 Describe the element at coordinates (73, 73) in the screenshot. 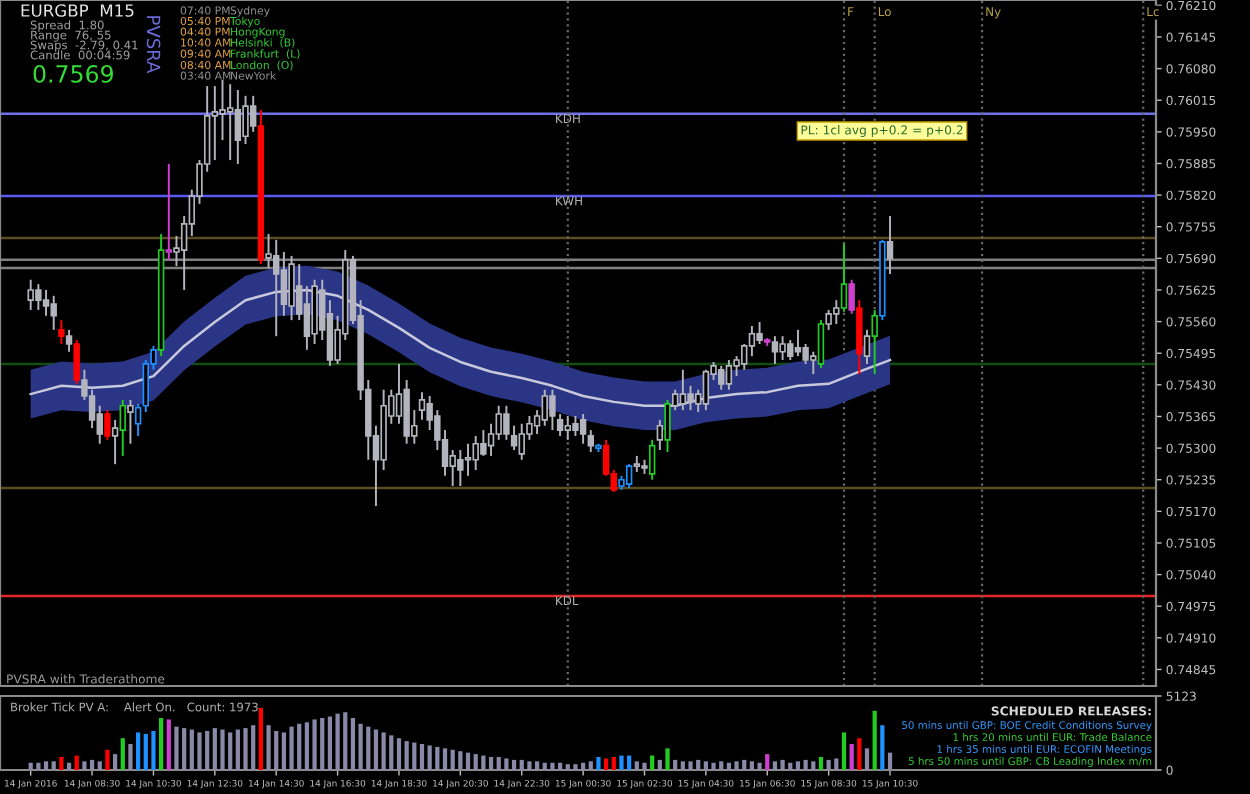

I see `annotation: 0.7569` at that location.